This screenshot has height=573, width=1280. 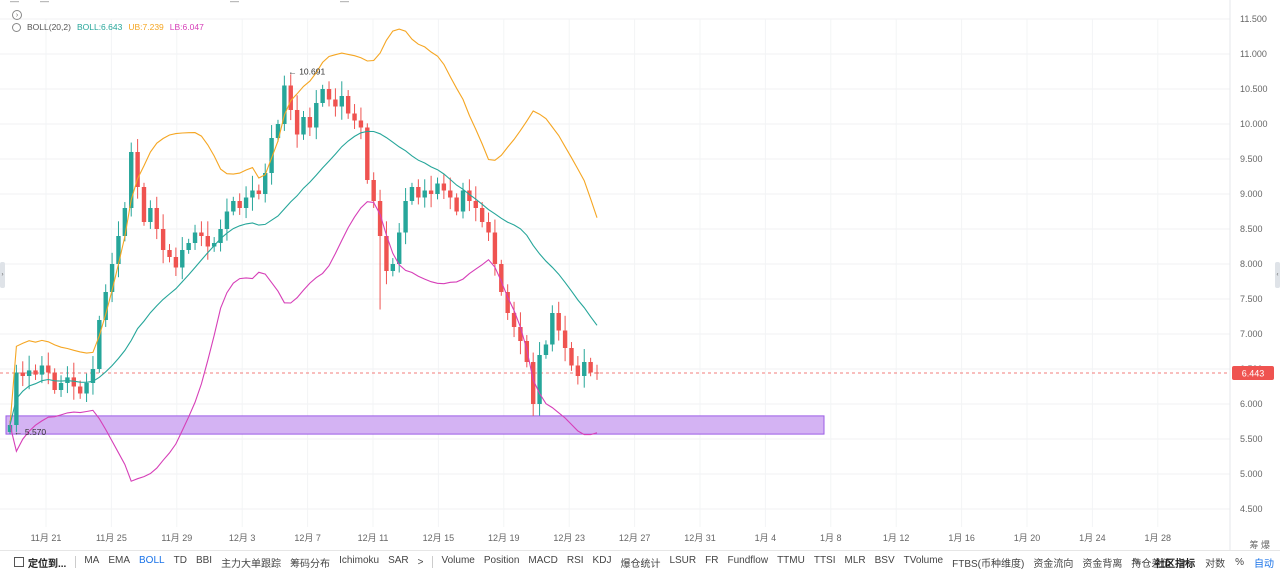 What do you see at coordinates (16, 27) in the screenshot?
I see `visibility-icon` at bounding box center [16, 27].